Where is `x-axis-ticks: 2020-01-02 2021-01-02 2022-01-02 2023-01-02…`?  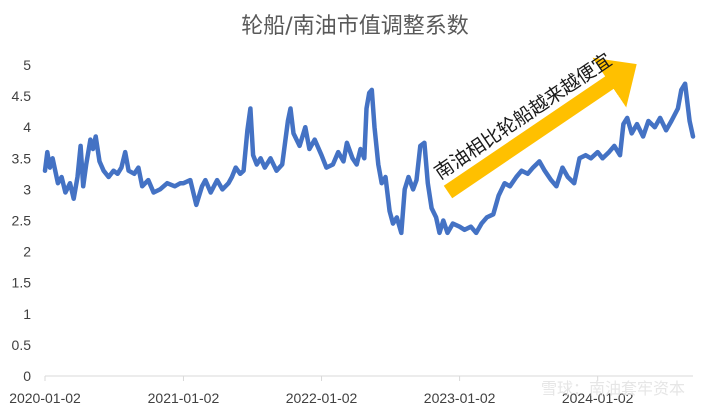
x-axis-ticks: 2020-01-02 2021-01-02 2022-01-02 2023-01-02… is located at coordinates (321, 398).